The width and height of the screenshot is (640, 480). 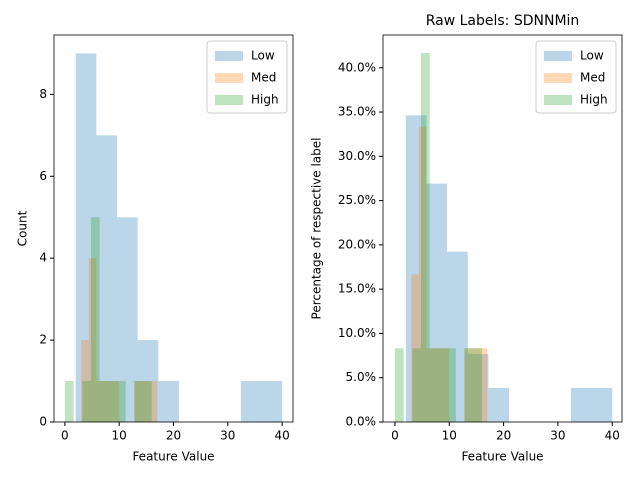 I want to click on y-tick-label: 0.0%, so click(x=361, y=422).